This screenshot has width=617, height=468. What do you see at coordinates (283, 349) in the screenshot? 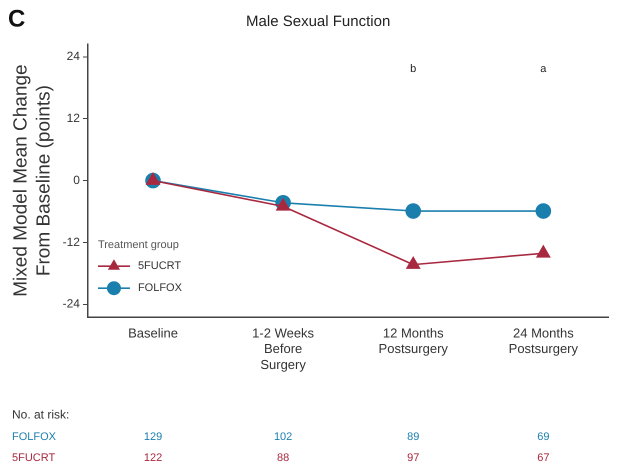
I see `x-tick-label: 1-2 Weeks Before Surgery` at bounding box center [283, 349].